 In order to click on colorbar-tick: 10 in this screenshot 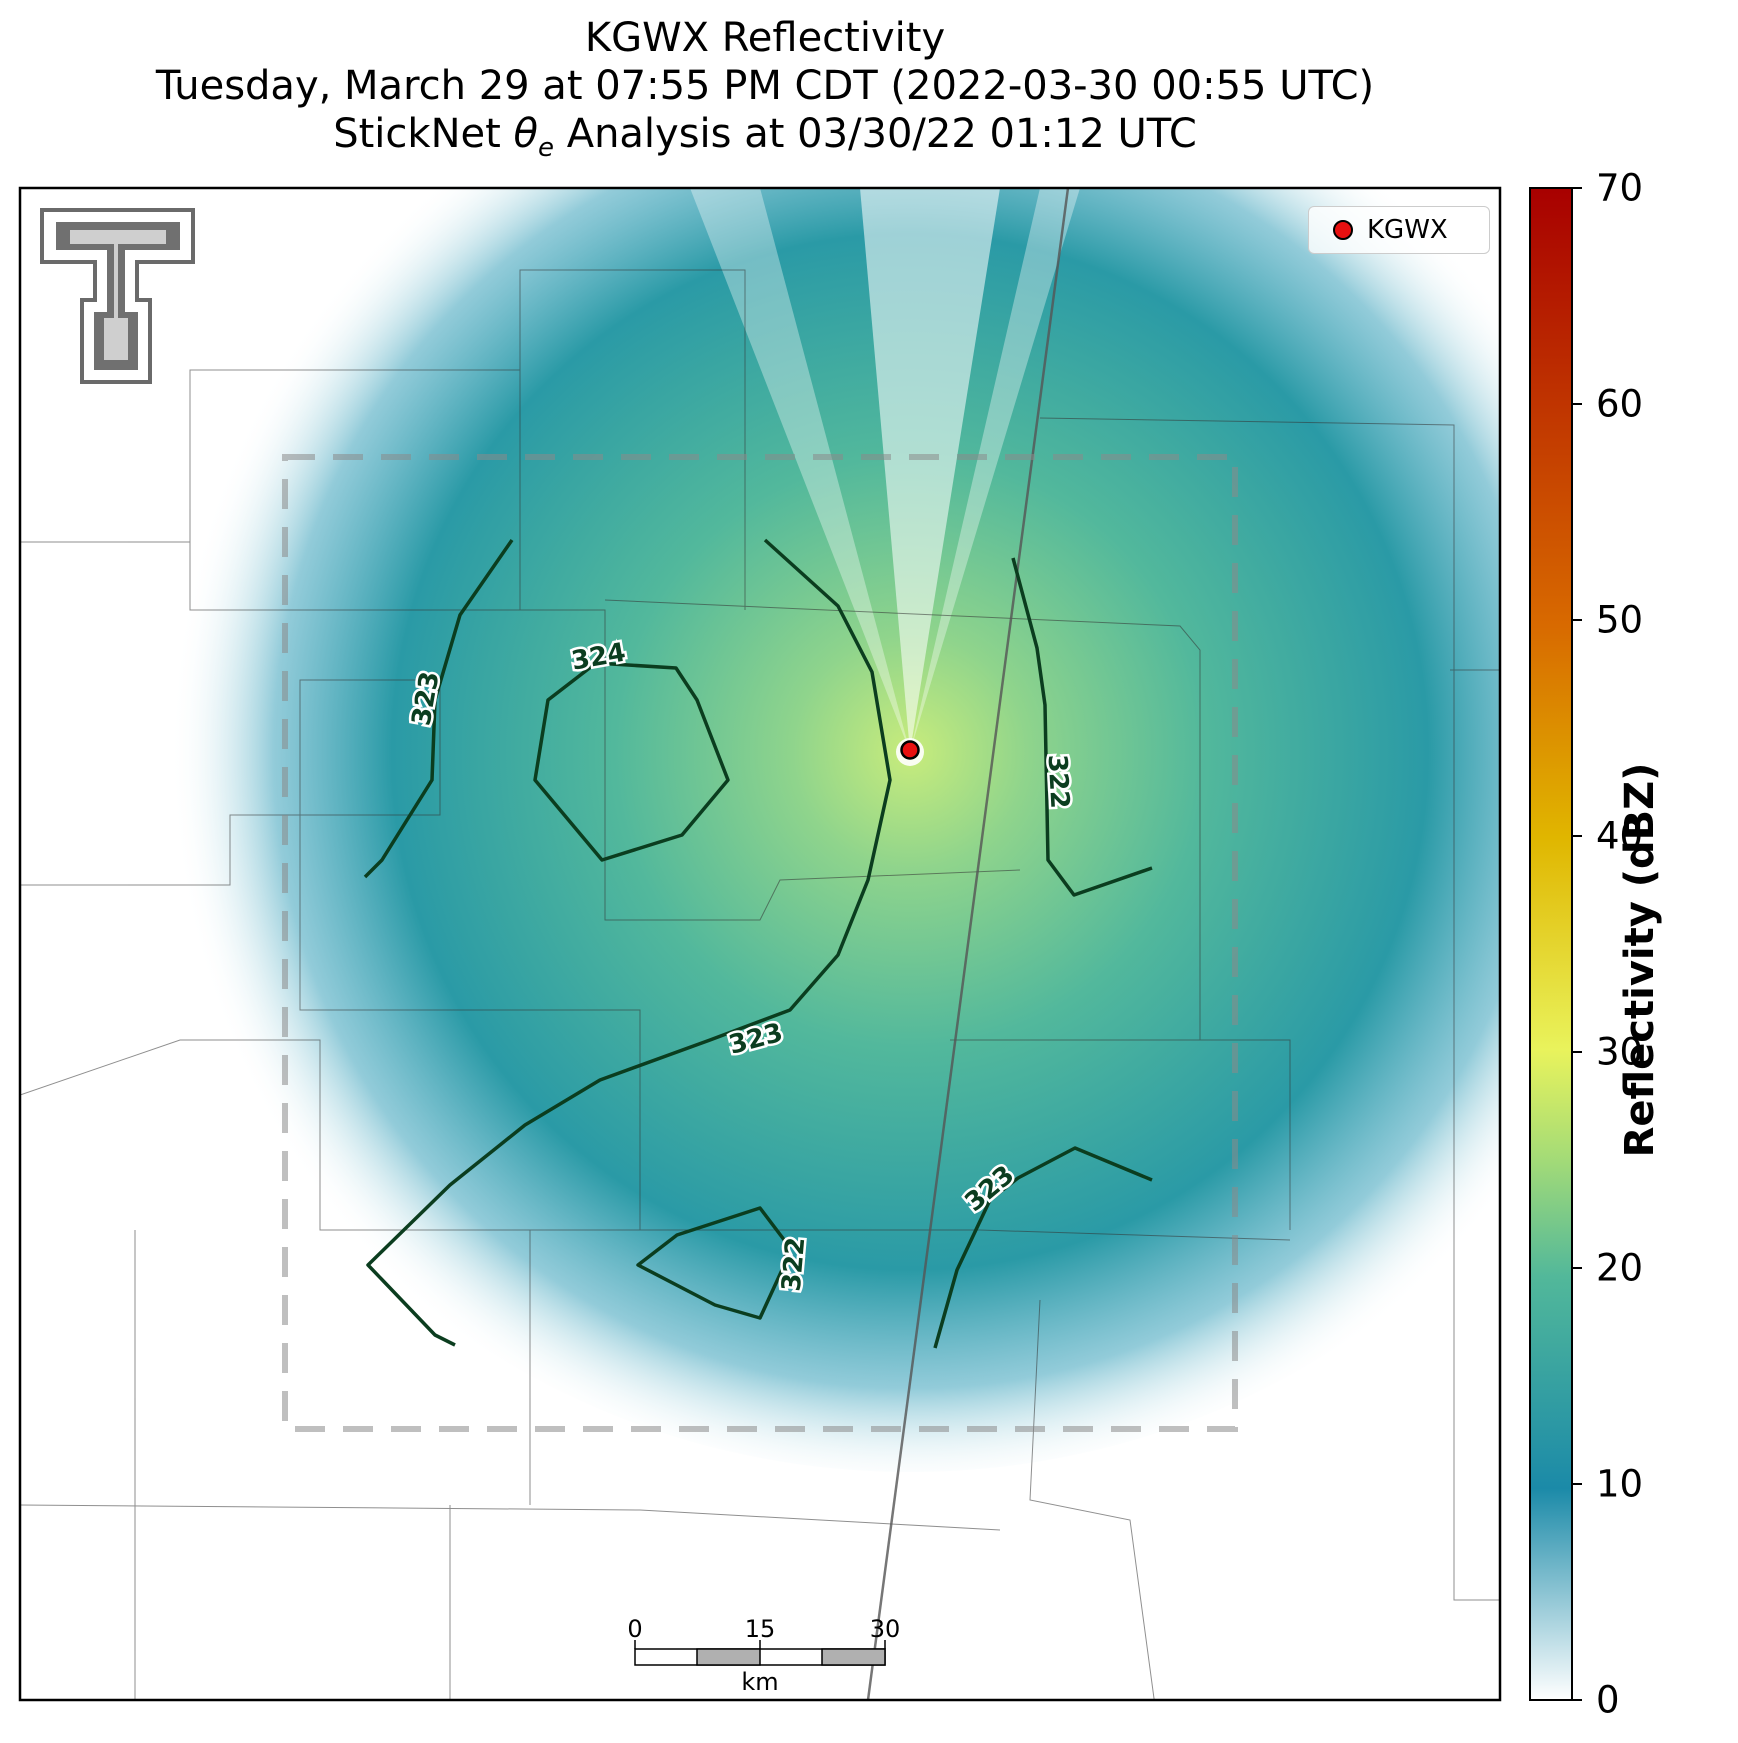, I will do `click(1620, 1484)`.